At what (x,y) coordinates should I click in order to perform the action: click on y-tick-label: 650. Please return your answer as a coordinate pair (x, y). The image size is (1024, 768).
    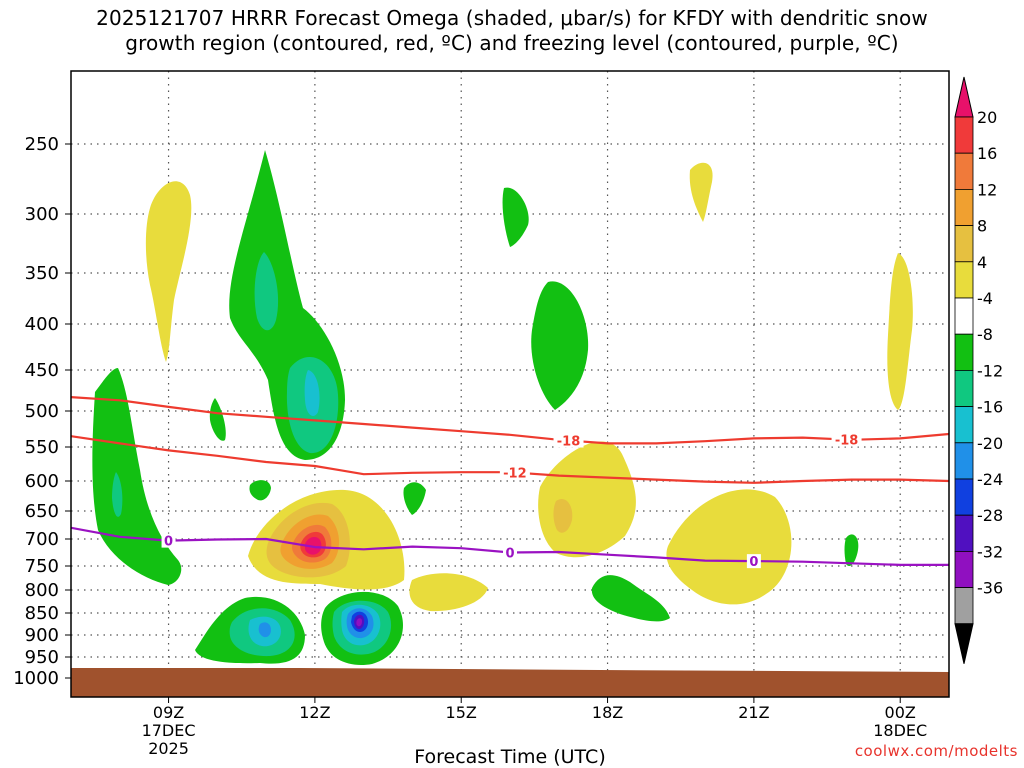
    Looking at the image, I should click on (42, 511).